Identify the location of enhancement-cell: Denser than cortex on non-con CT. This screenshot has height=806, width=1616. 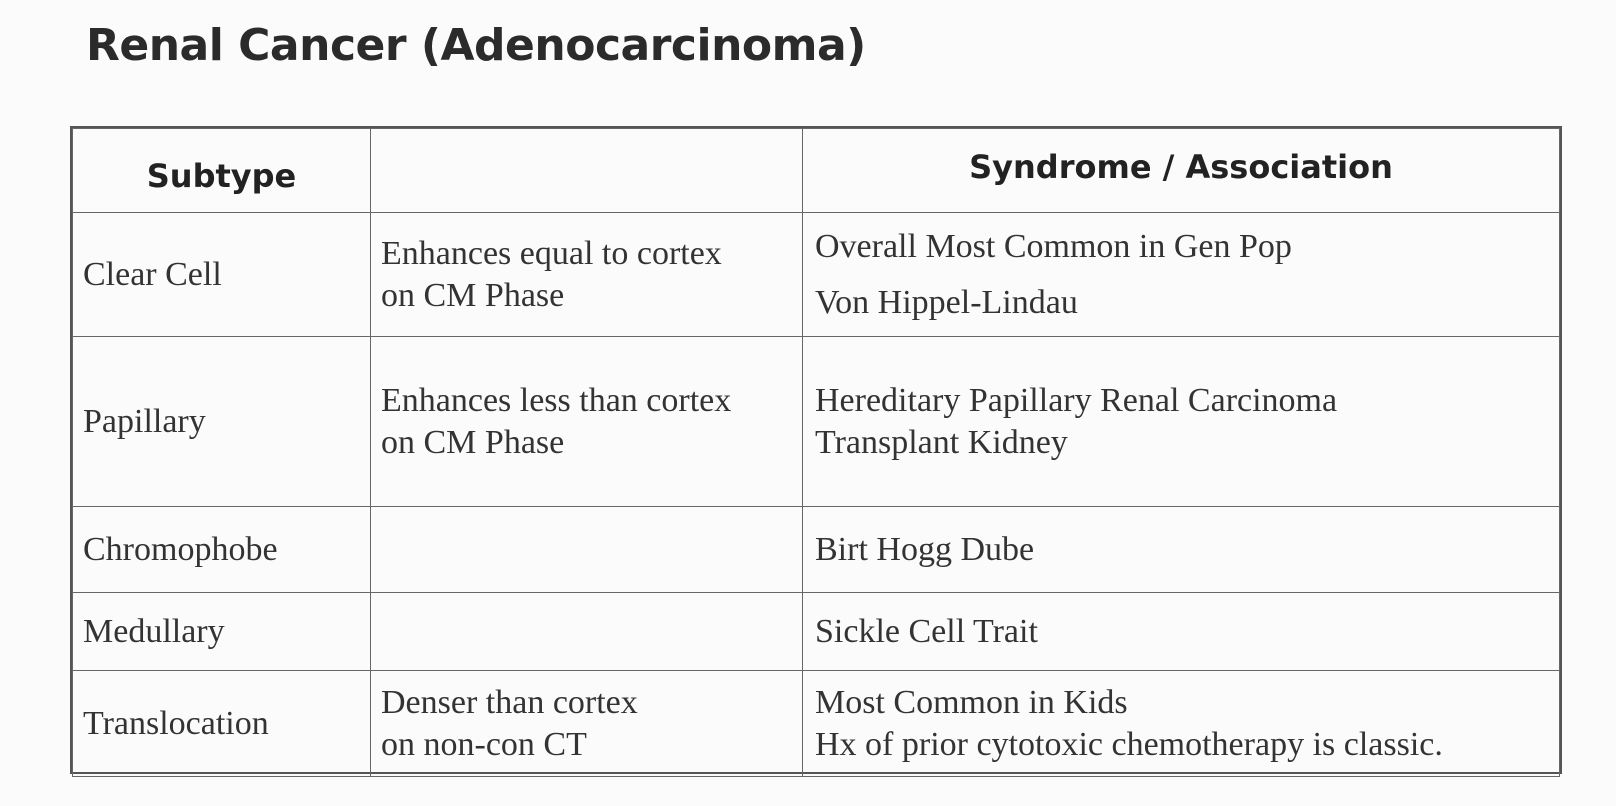
(586, 723).